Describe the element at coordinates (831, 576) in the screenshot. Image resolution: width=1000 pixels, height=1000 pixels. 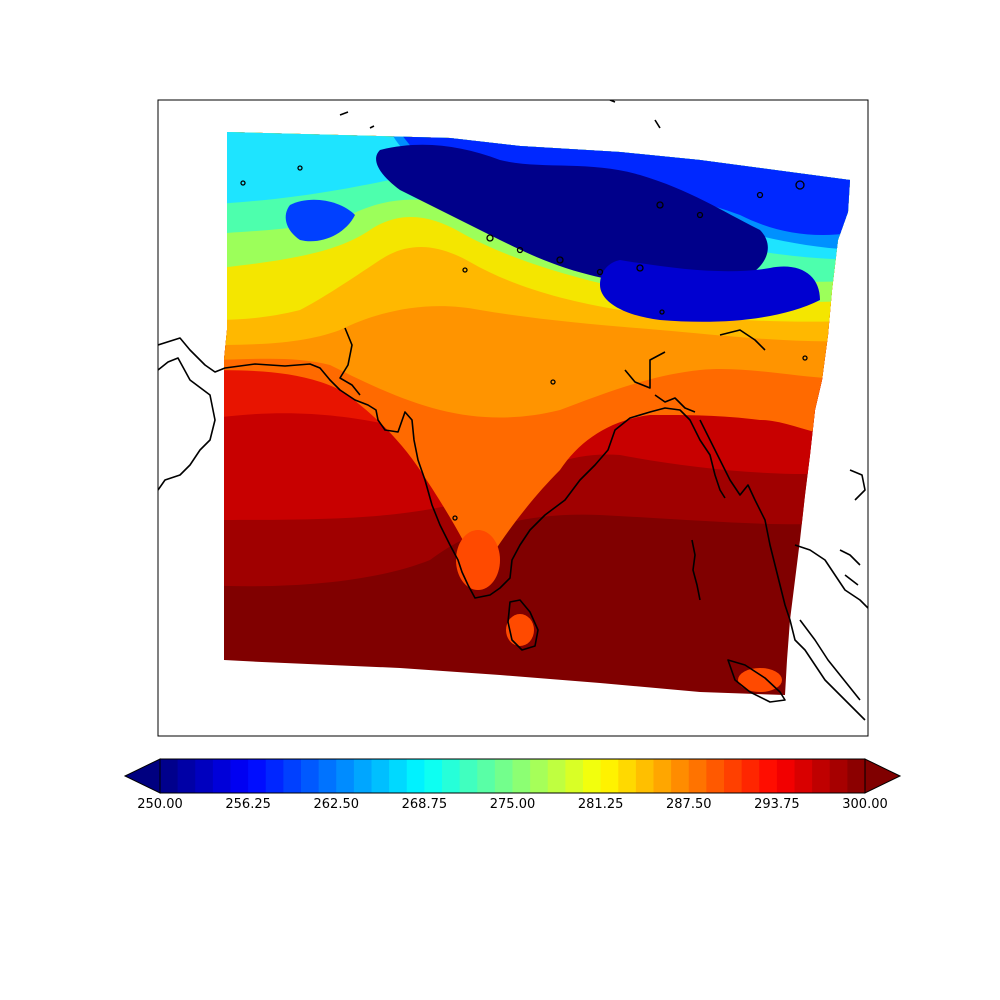
I see `coastline-thailand` at that location.